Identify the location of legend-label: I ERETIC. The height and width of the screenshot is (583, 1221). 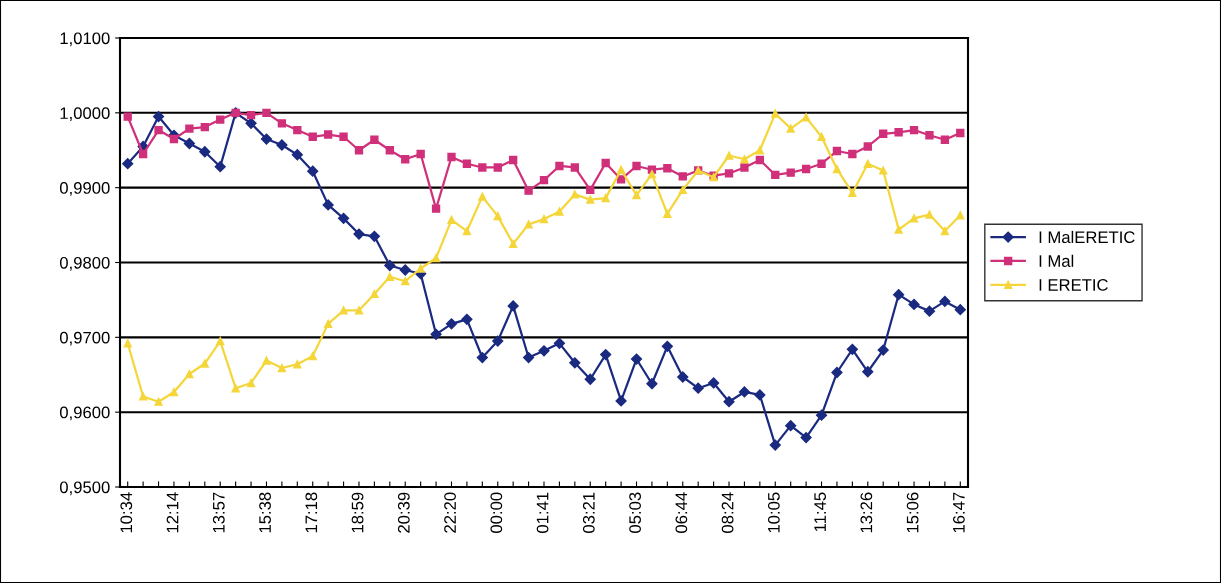
(1073, 285).